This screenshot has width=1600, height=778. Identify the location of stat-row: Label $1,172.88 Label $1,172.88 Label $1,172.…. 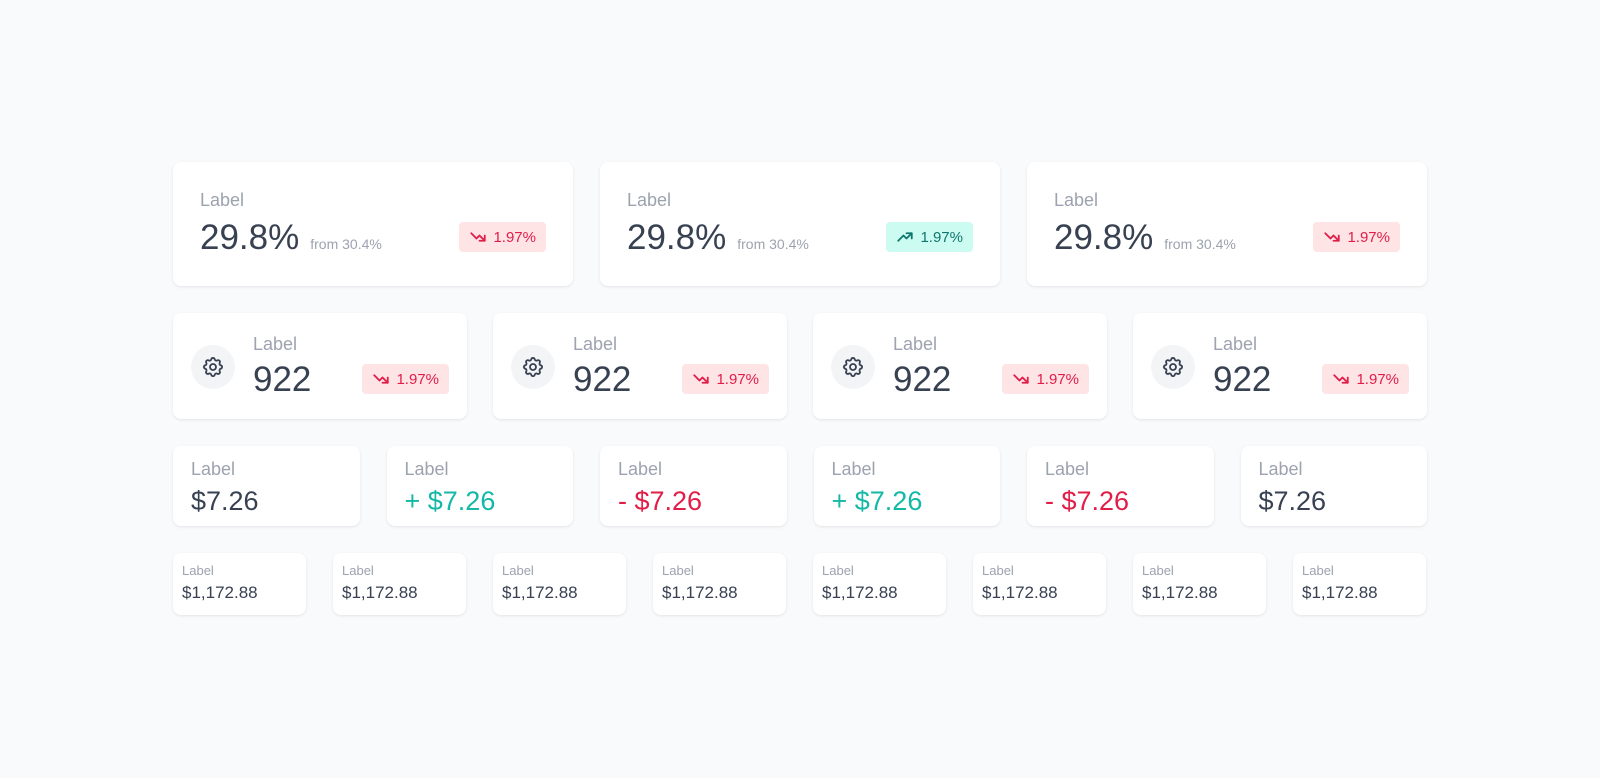
(800, 584).